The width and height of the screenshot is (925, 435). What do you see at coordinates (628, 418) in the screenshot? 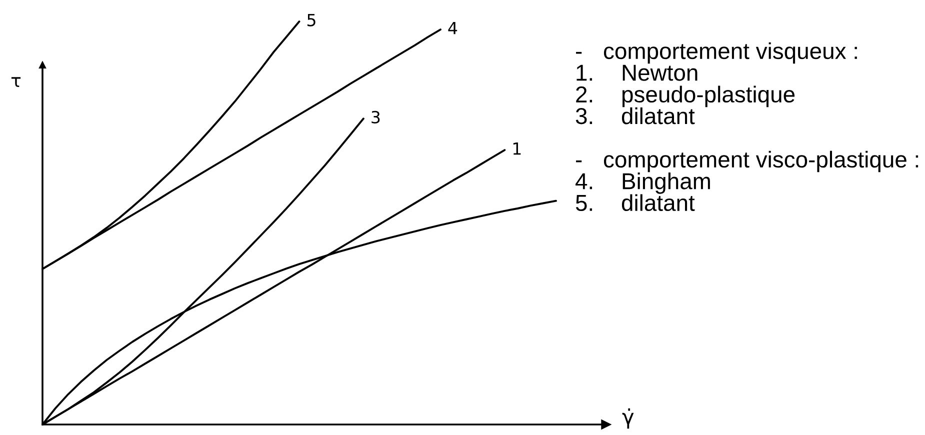
I see `x-axis-title: γ̇` at bounding box center [628, 418].